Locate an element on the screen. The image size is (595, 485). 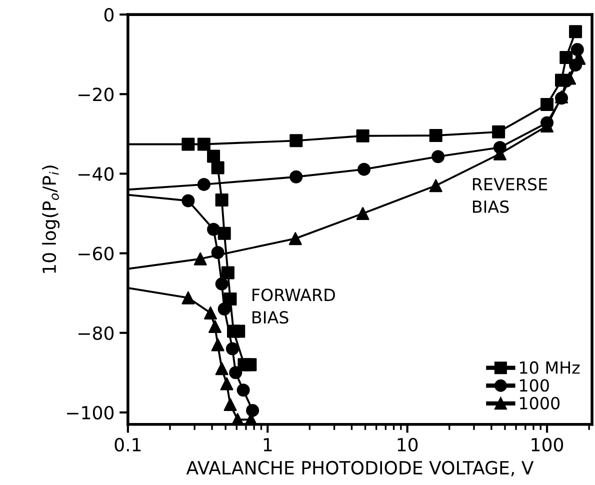
x-tick-label: 1 is located at coordinates (268, 445).